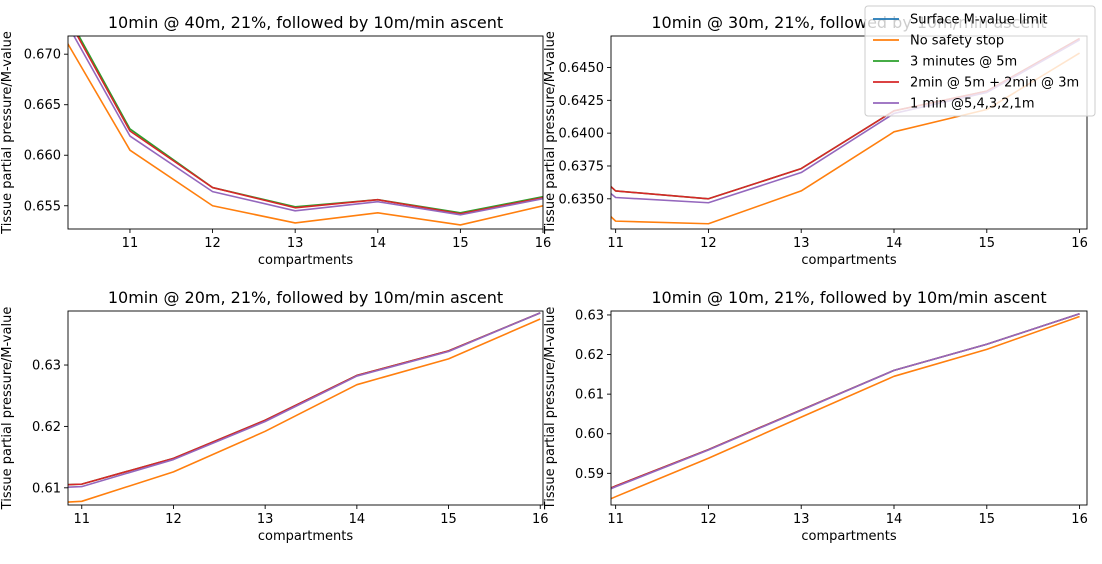  Describe the element at coordinates (582, 134) in the screenshot. I see `y-tick-label: 0.6400` at that location.